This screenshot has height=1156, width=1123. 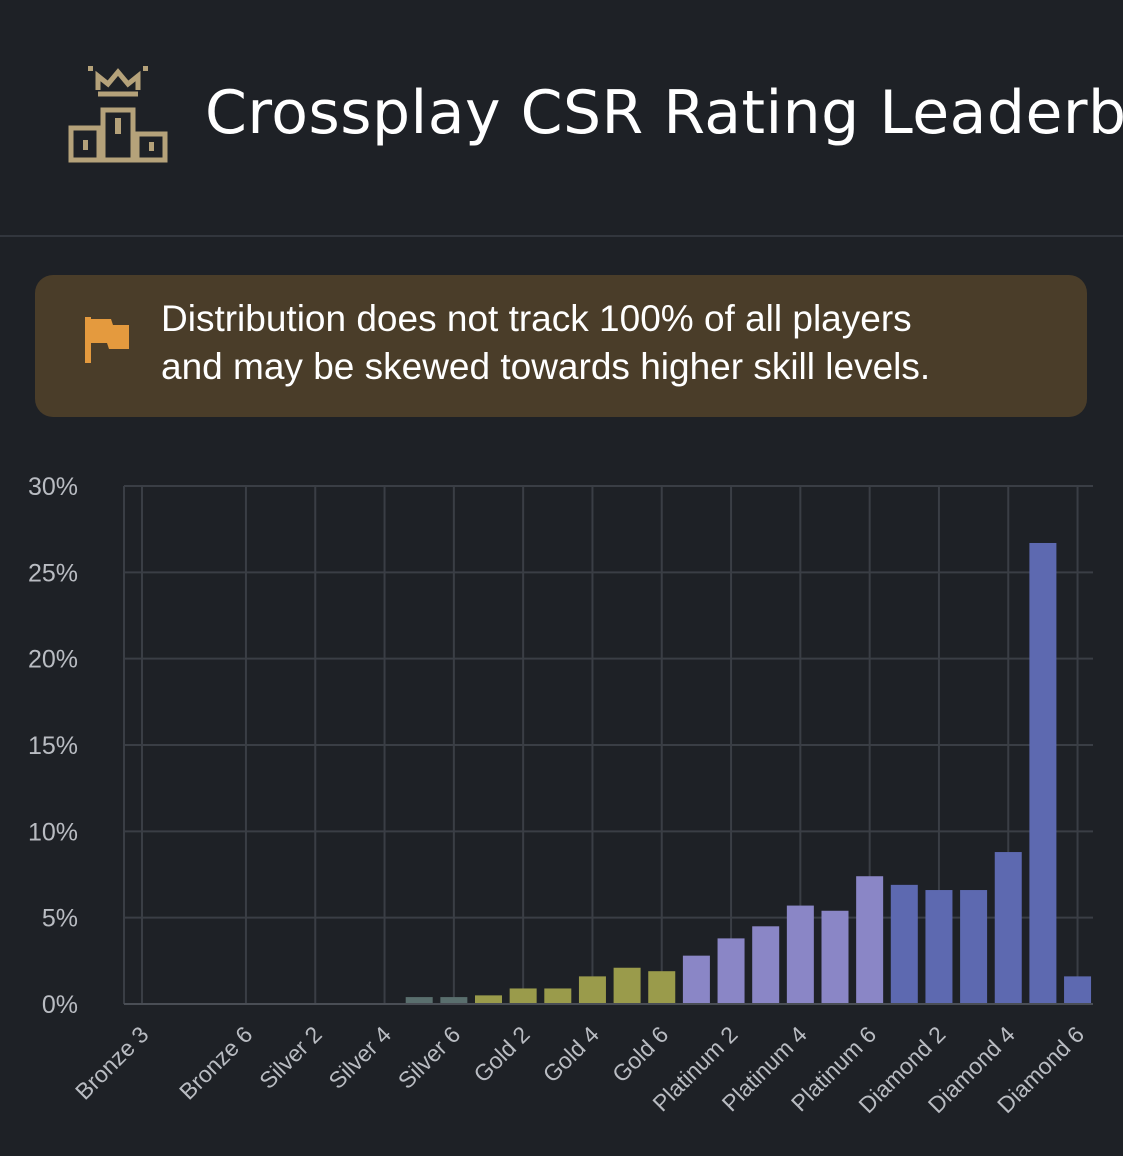 What do you see at coordinates (640, 1054) in the screenshot?
I see `x-tick-label: Gold 6` at bounding box center [640, 1054].